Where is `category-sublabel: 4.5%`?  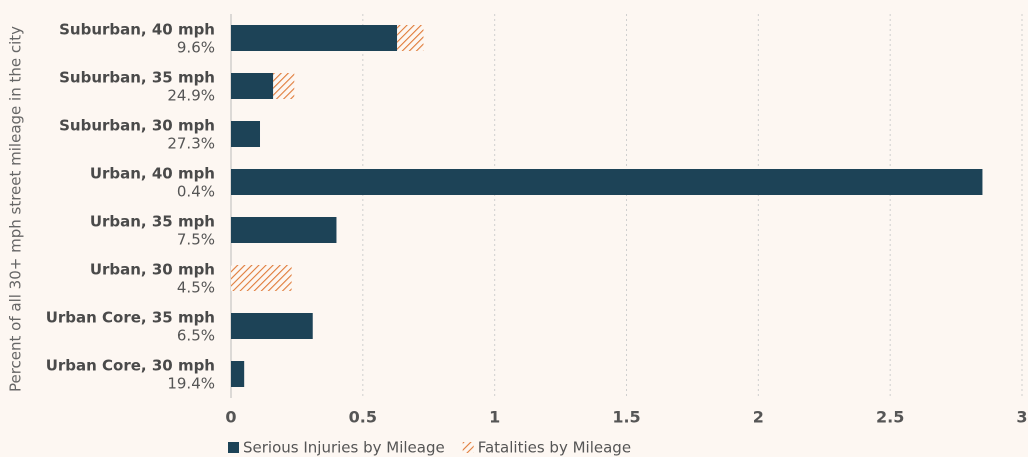
category-sublabel: 4.5% is located at coordinates (196, 288).